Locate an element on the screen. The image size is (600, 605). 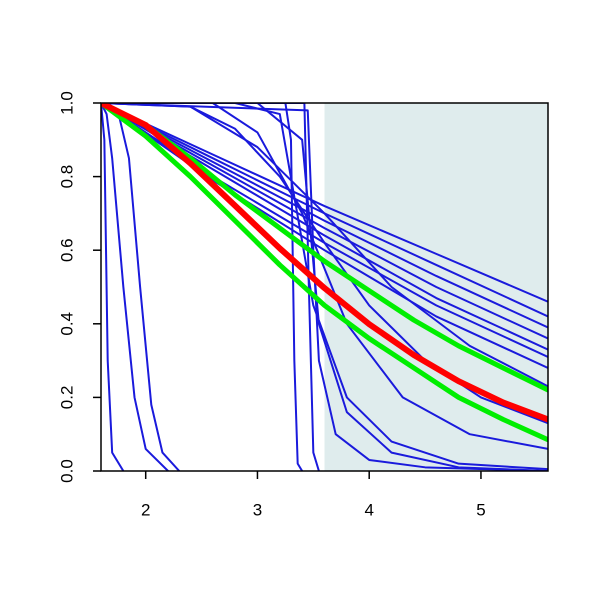
y-tick-label: 0.8 is located at coordinates (66, 177).